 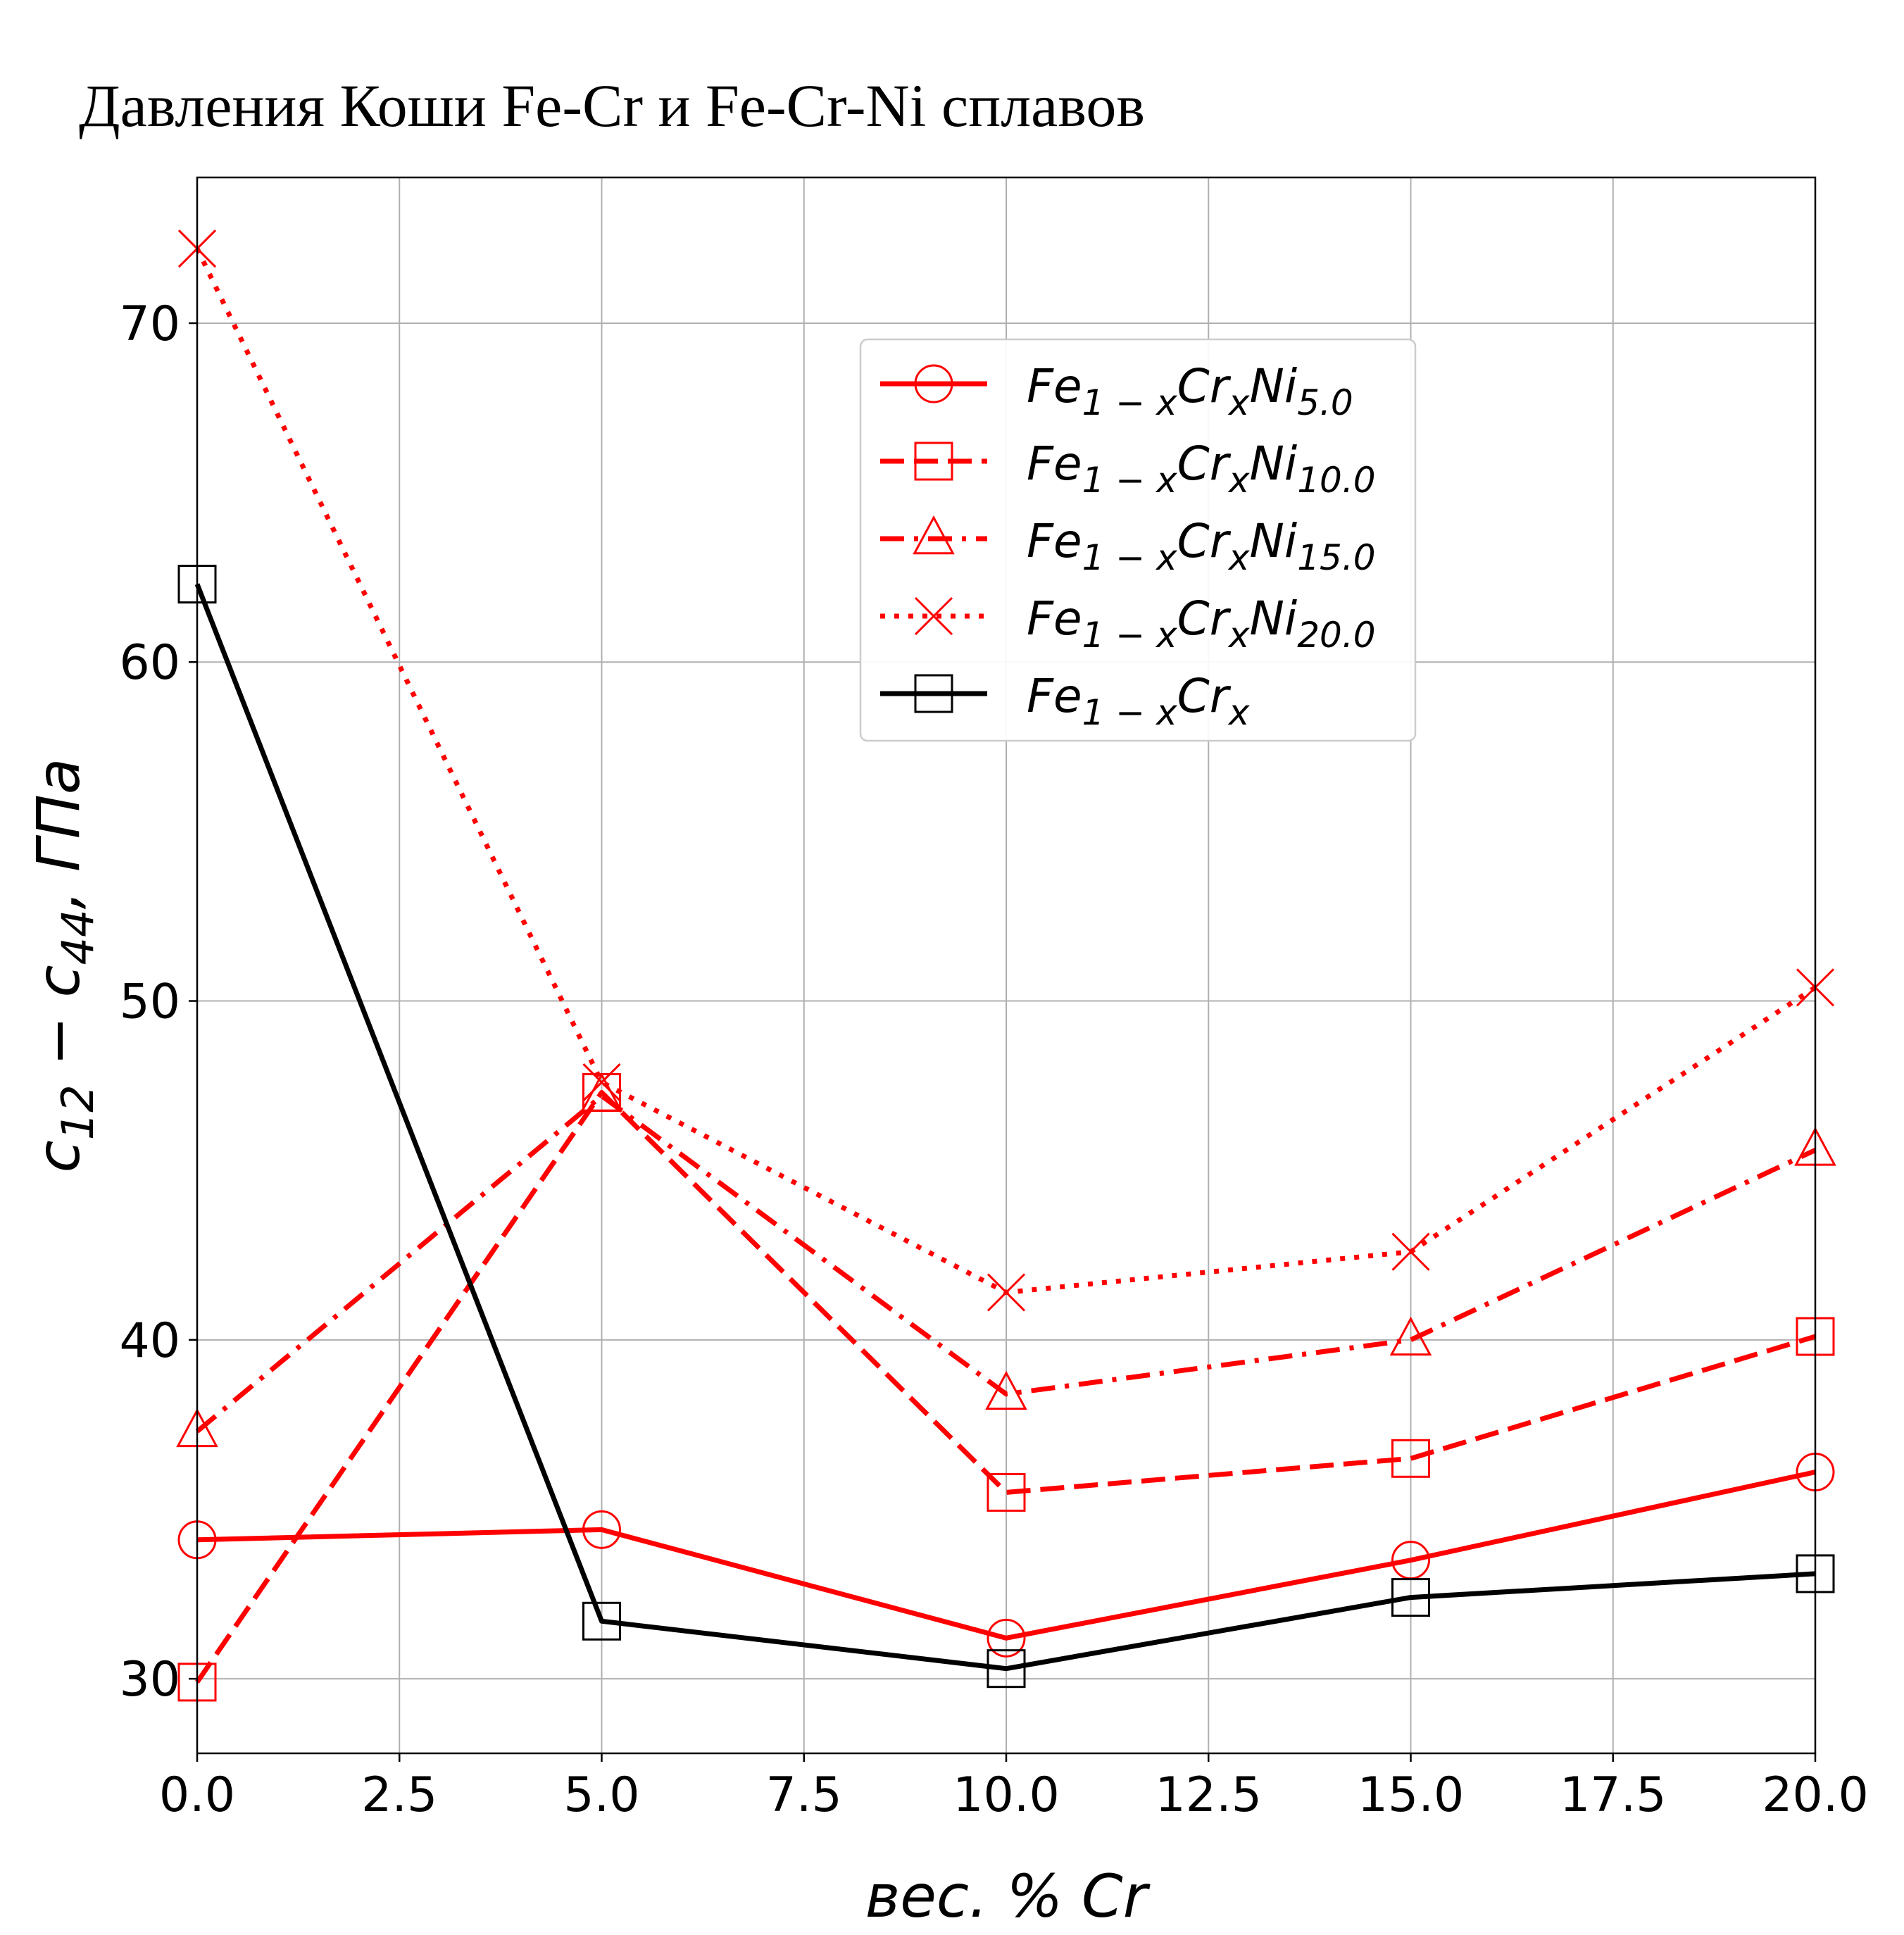 I want to click on legend-entry: Fe1 − xCrx, so click(x=1065, y=701).